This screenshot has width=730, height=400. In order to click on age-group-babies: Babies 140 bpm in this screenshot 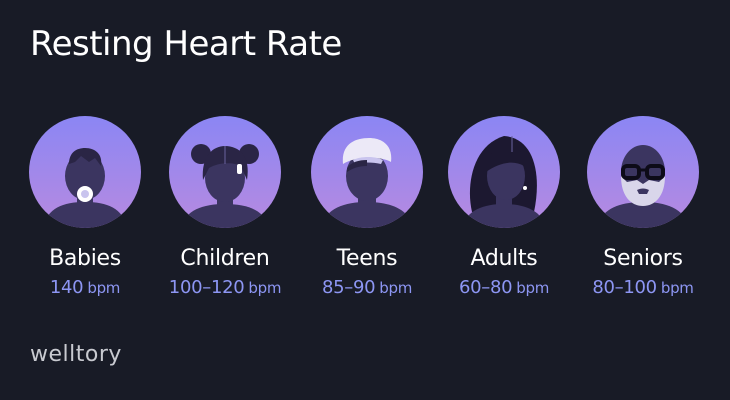, I will do `click(85, 207)`.